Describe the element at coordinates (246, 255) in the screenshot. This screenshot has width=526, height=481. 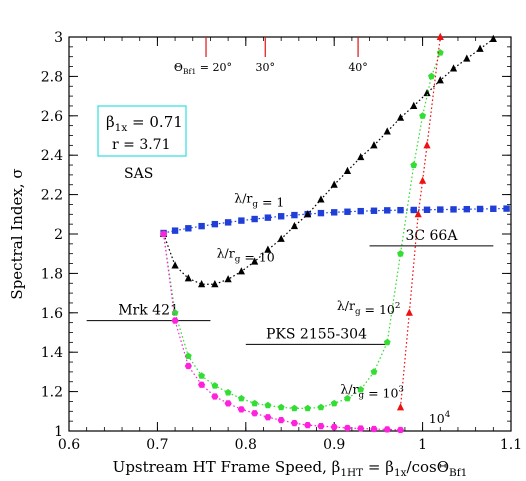
I see `series-label: λ/rg = 10` at that location.